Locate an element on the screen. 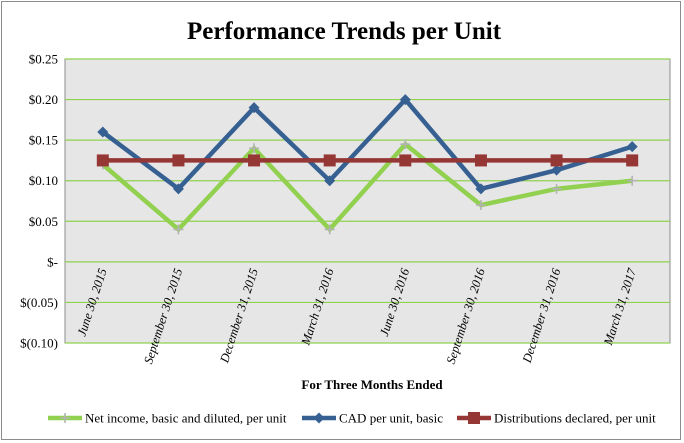 The width and height of the screenshot is (684, 443). legend-item: CAD per unit, basic is located at coordinates (372, 418).